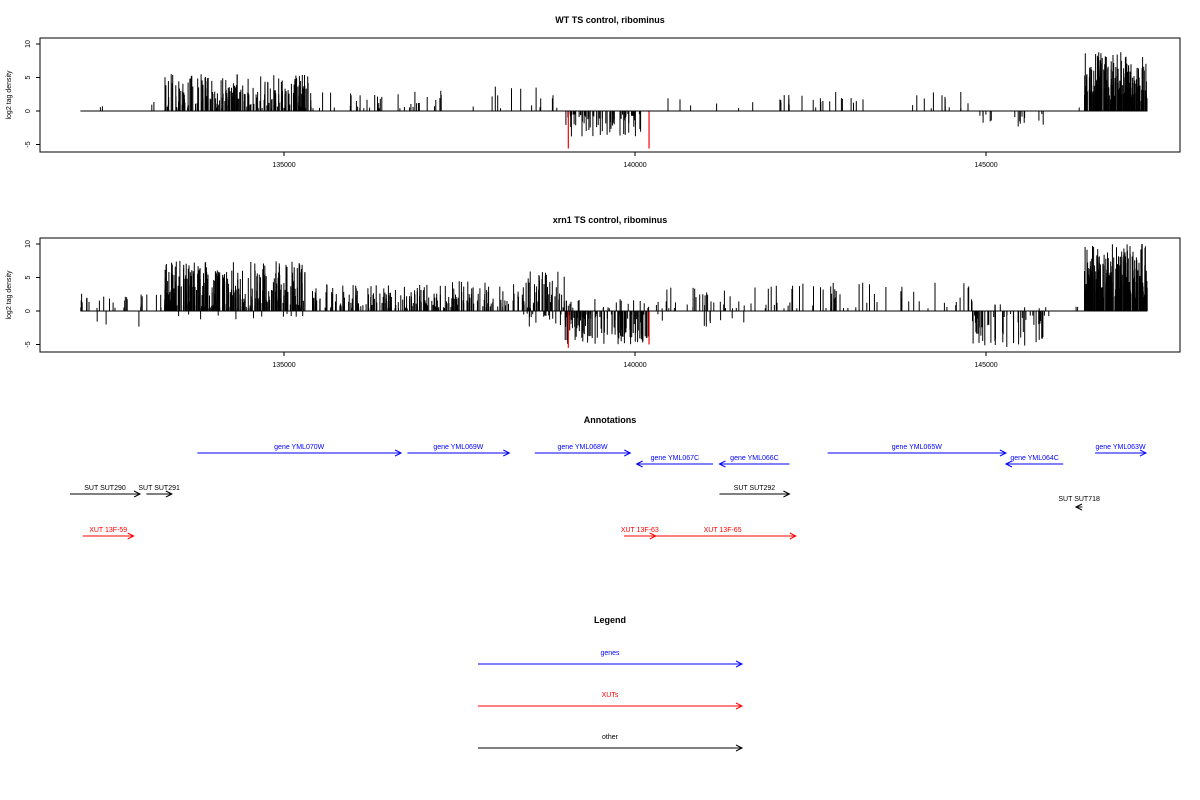 The width and height of the screenshot is (1200, 800). I want to click on feature-label: XUT 13F-59, so click(108, 530).